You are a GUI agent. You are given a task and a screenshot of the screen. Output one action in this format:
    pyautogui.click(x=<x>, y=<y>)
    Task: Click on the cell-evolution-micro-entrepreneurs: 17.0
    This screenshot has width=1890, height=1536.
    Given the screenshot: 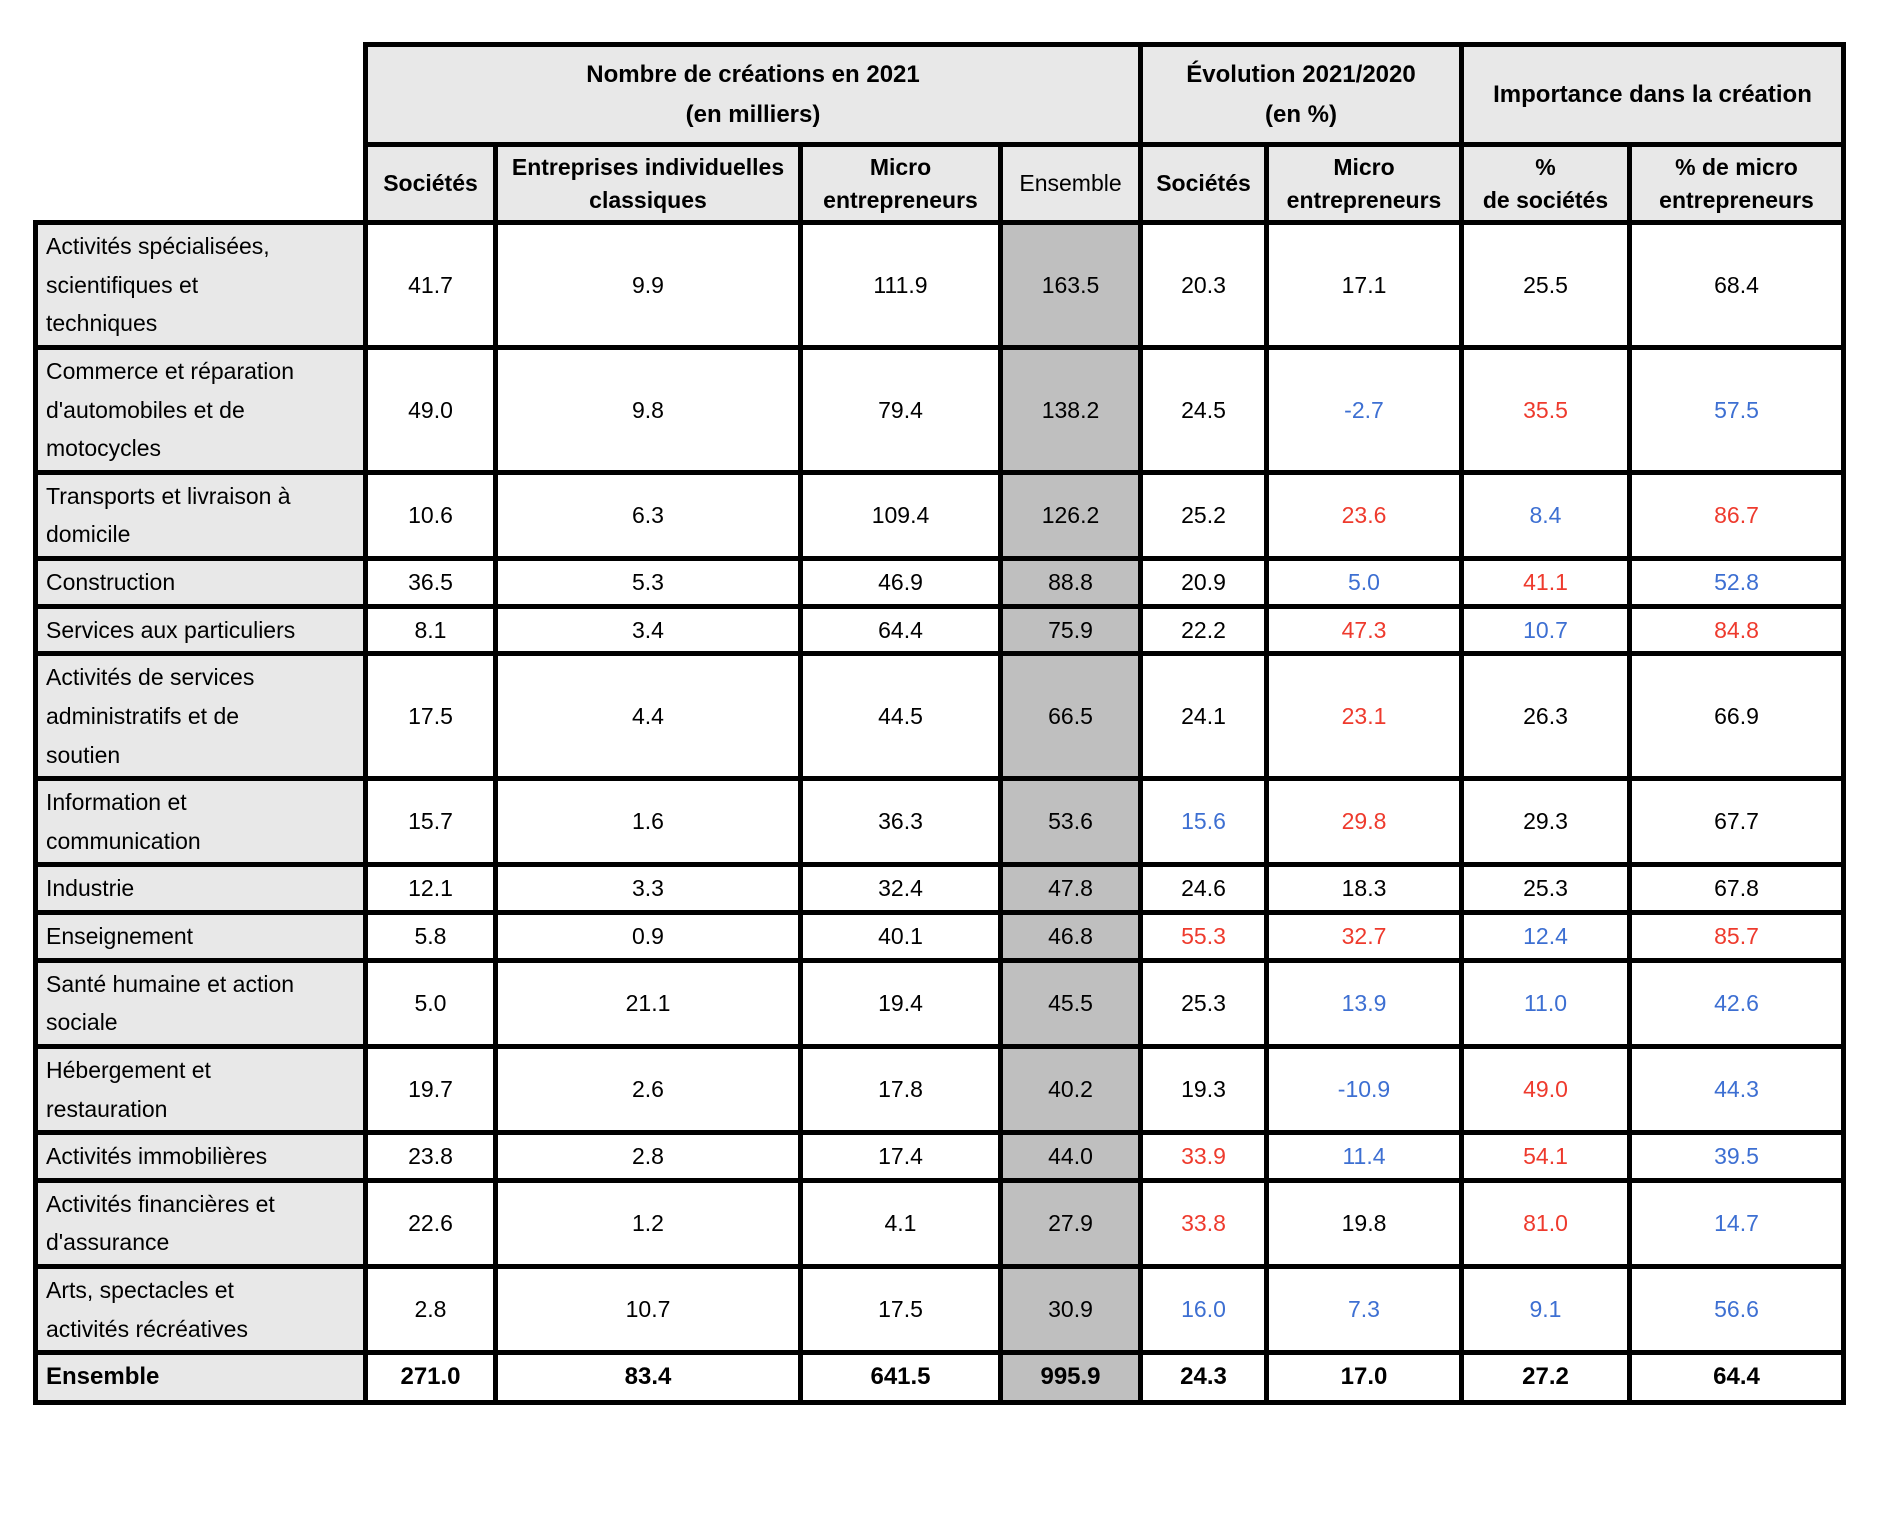 What is the action you would take?
    pyautogui.click(x=1364, y=1377)
    